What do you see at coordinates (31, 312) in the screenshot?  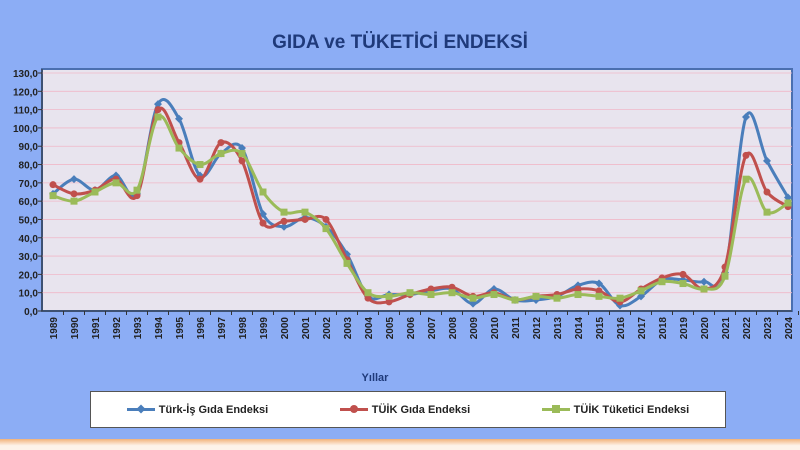 I see `y-tick-label: 0,0` at bounding box center [31, 312].